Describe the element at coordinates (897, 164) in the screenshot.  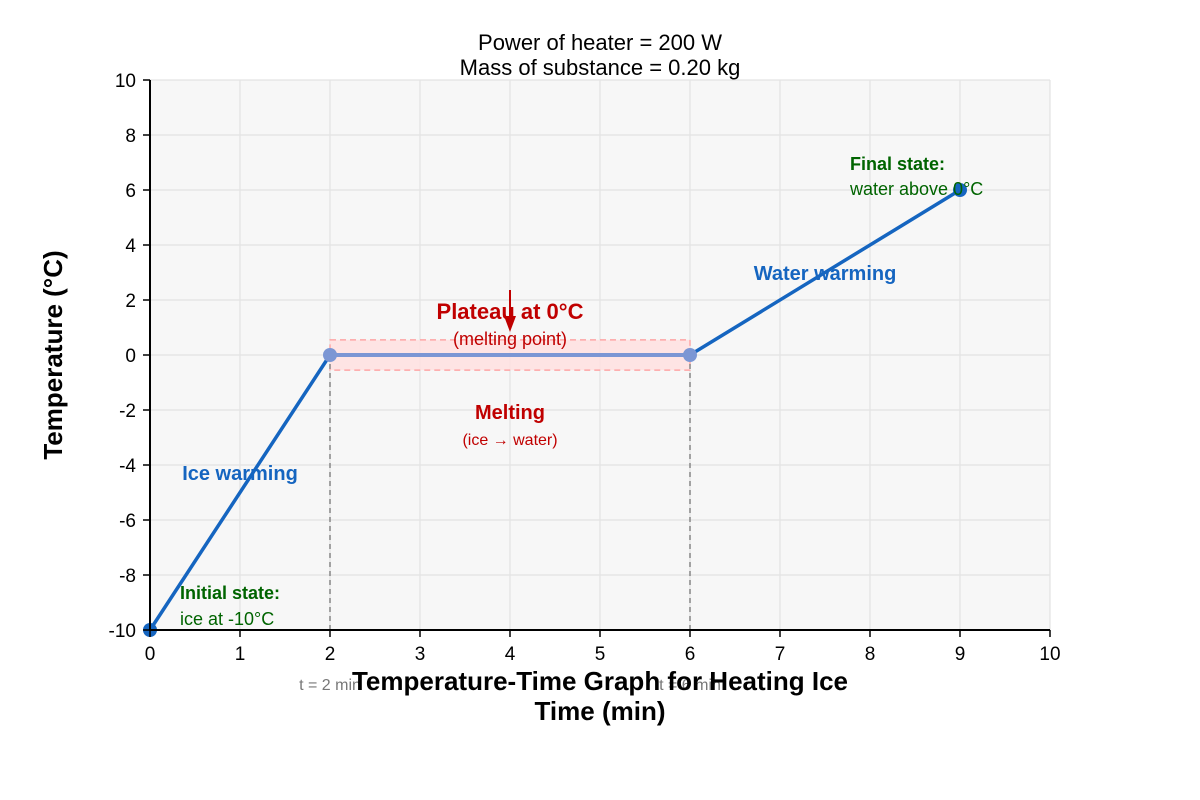
I see `final-state-title: Final state:` at that location.